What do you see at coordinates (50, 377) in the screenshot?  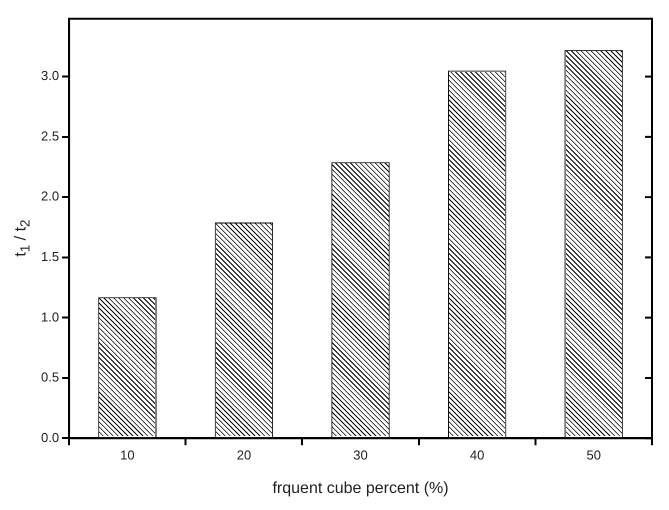 I see `y-tick-label: 0.5` at bounding box center [50, 377].